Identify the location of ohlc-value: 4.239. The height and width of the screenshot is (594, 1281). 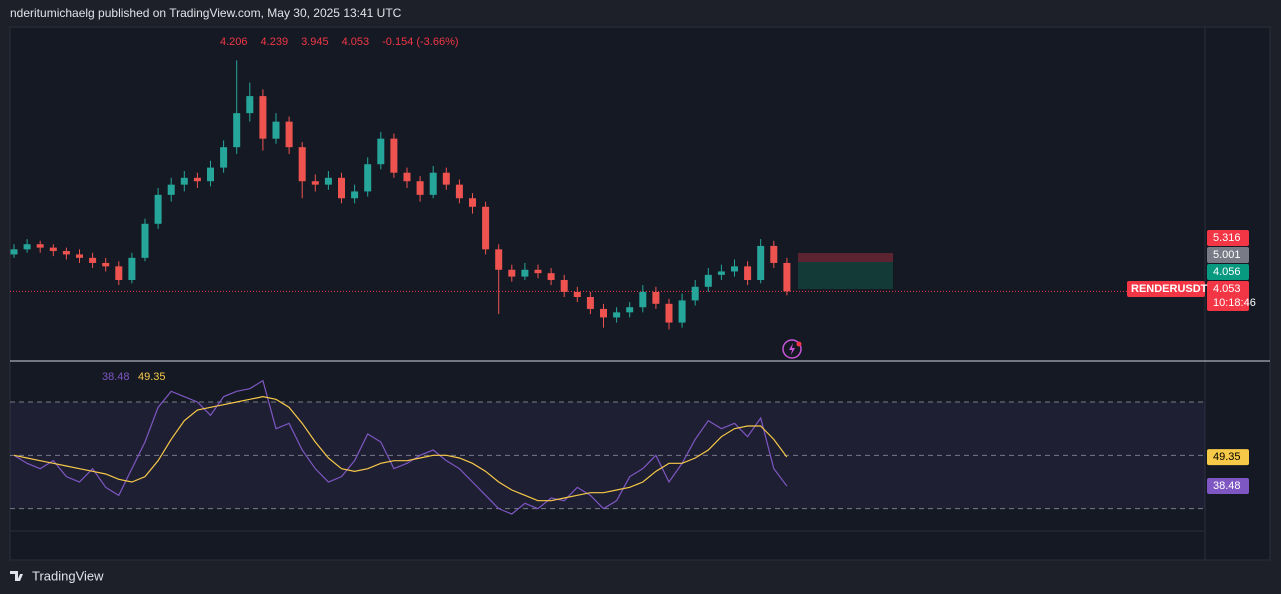
(275, 42).